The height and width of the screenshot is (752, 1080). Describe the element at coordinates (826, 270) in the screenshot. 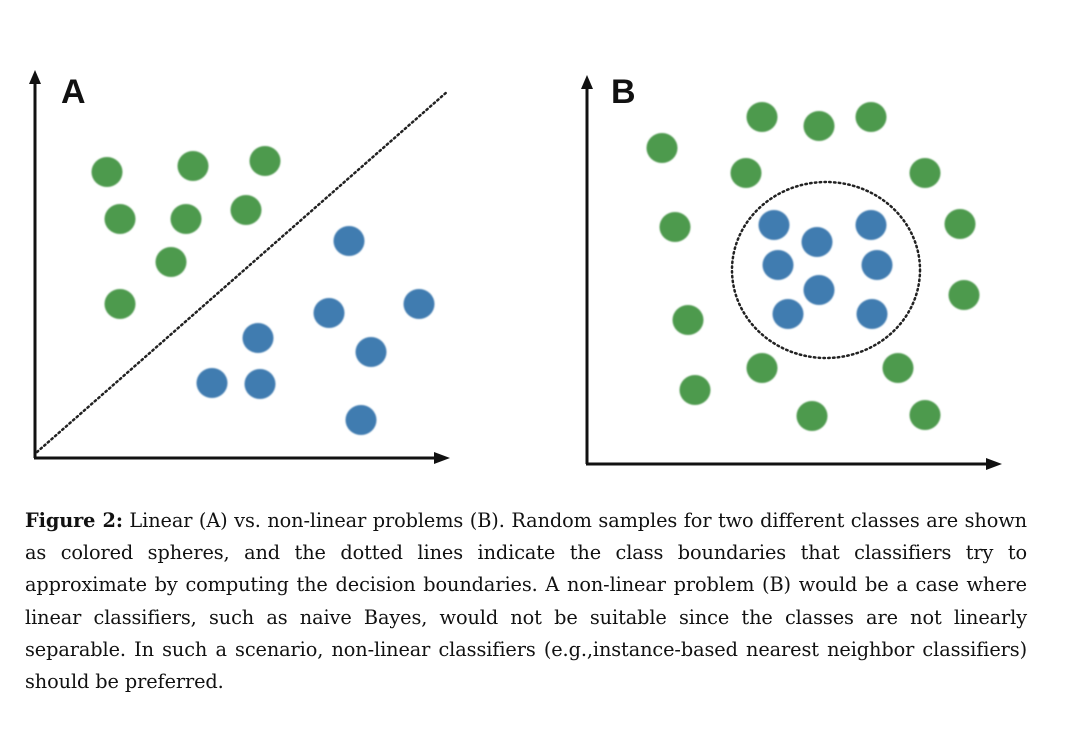

I see `panel-b-circular-boundary` at that location.